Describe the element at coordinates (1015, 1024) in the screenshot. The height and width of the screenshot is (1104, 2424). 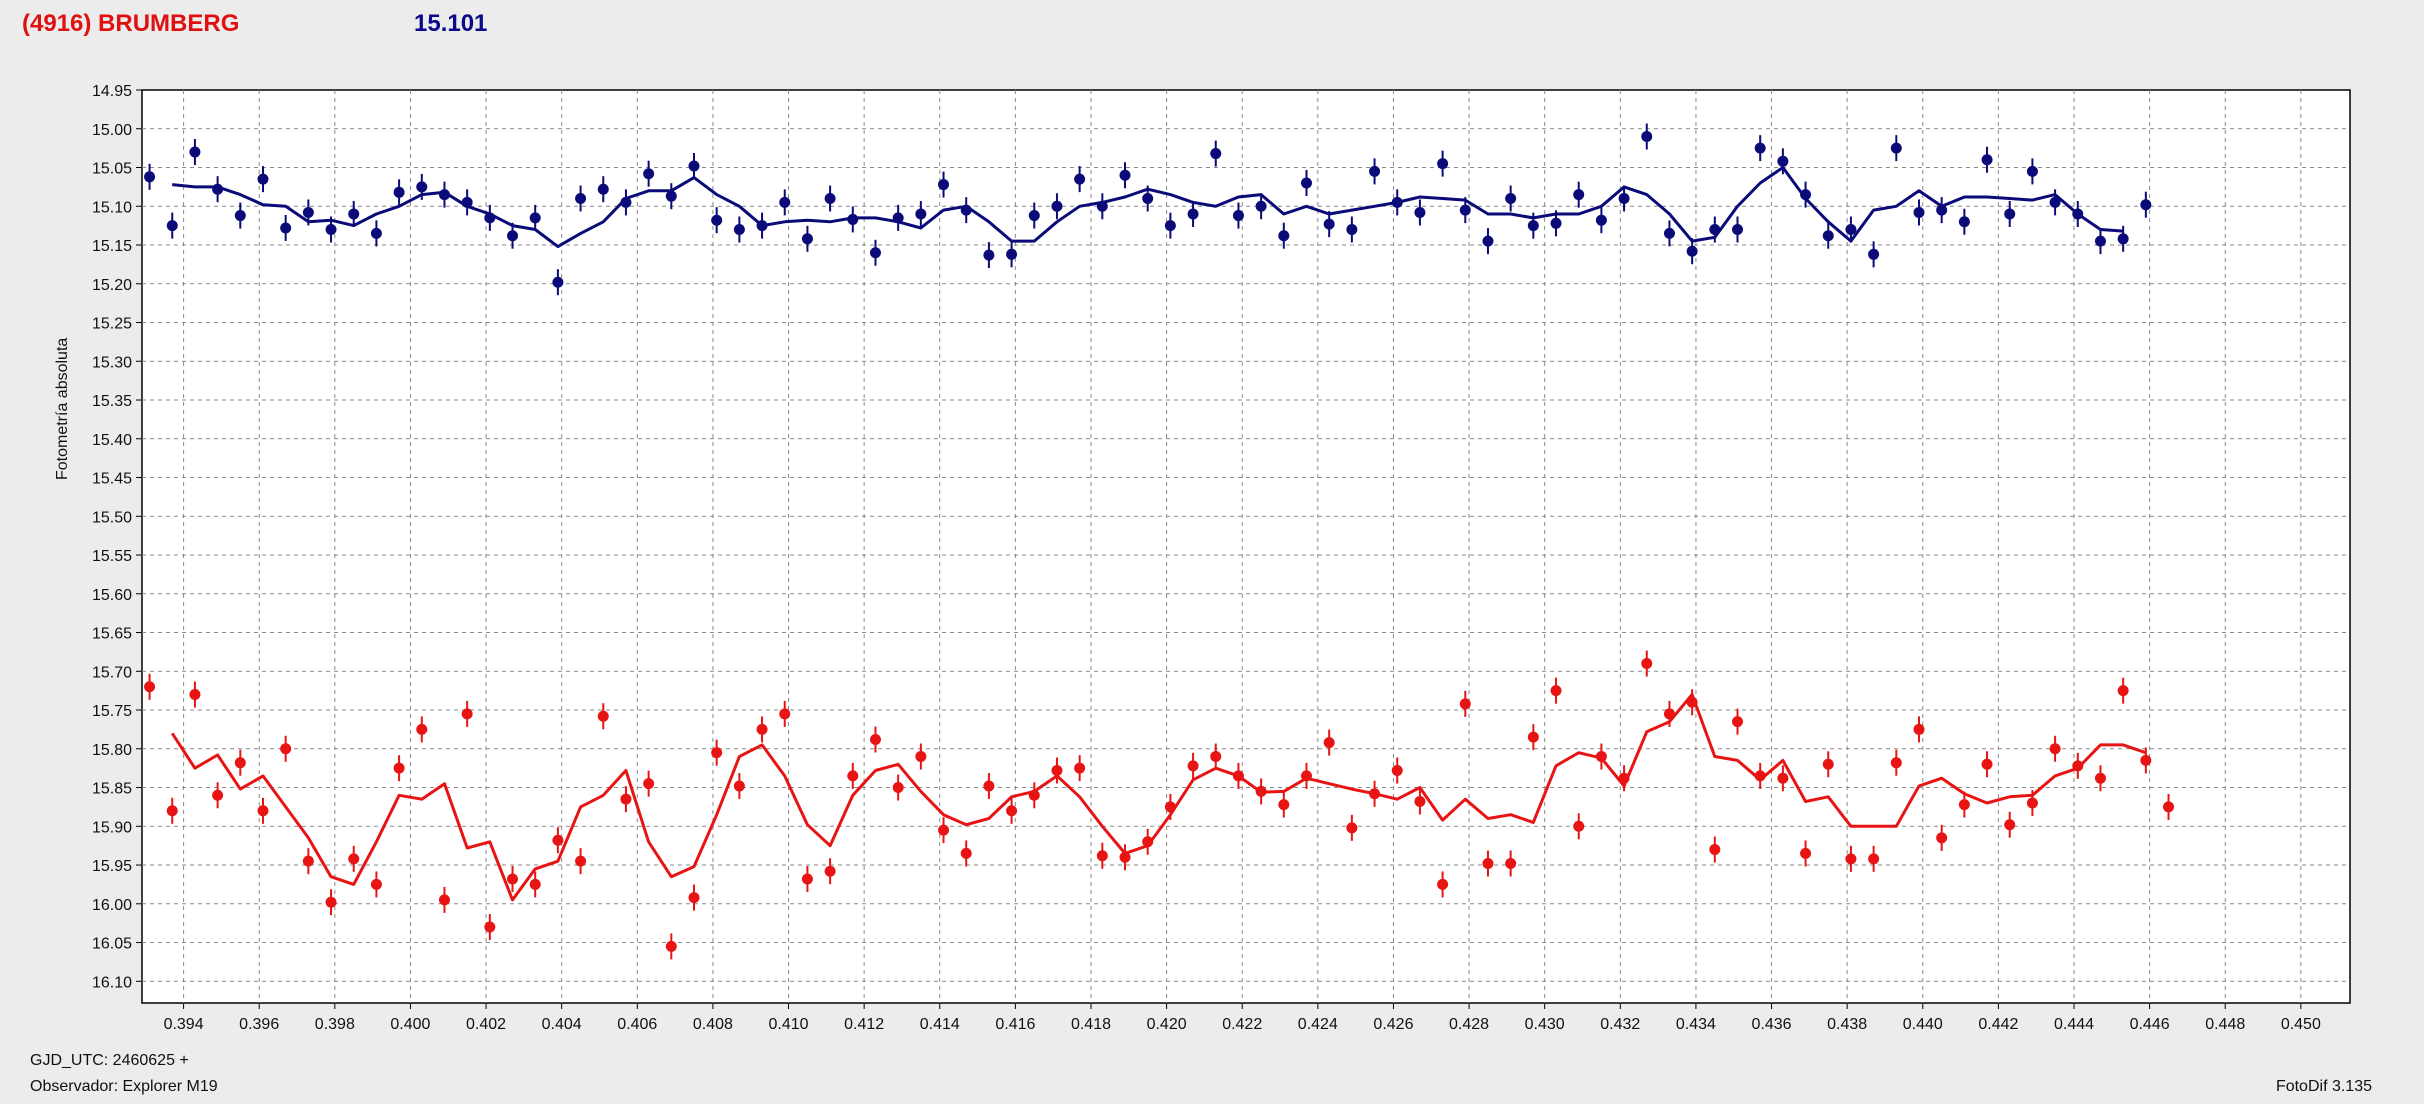
I see `x-tick-label: 0.416` at that location.